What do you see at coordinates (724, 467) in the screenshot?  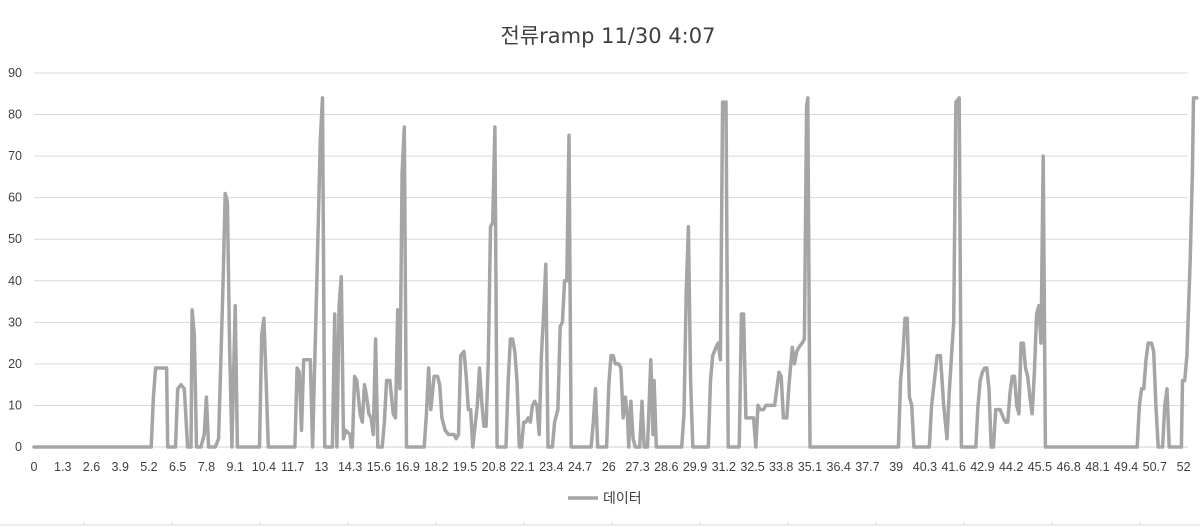 I see `x-tick-label: 31.2` at bounding box center [724, 467].